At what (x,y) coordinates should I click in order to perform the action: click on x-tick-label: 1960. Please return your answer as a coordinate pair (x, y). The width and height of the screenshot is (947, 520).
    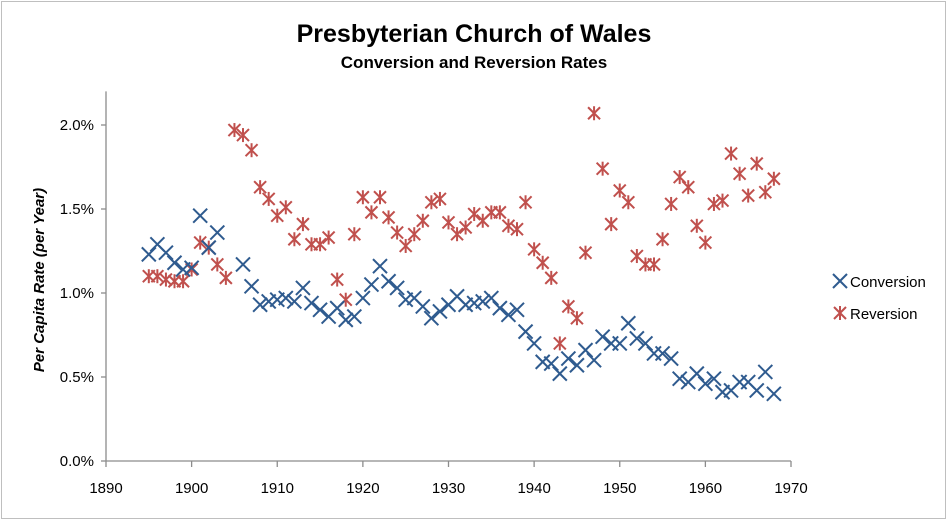
    Looking at the image, I should click on (705, 488).